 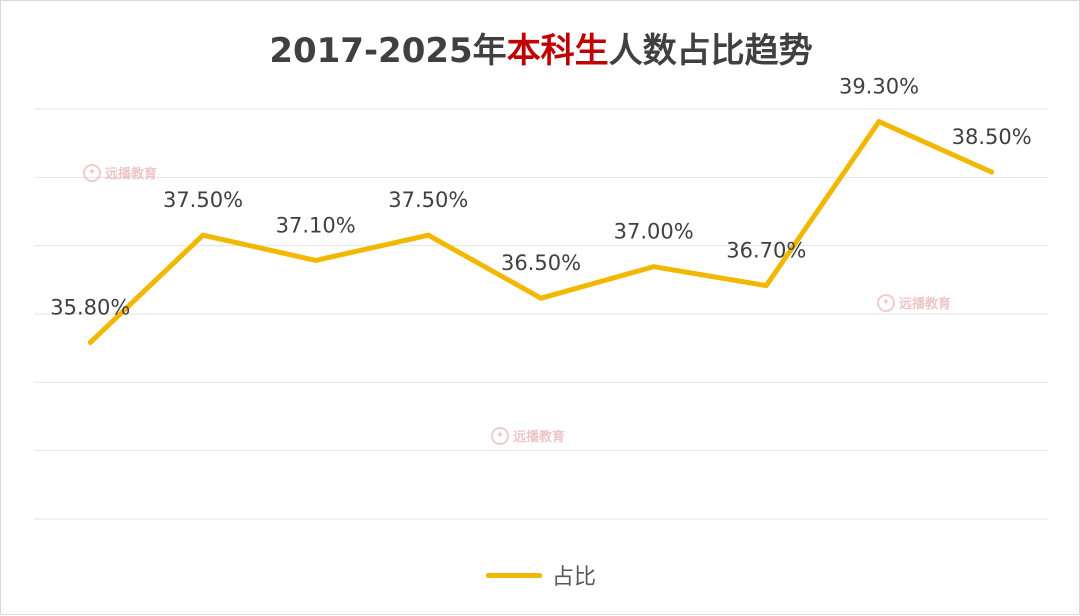 I want to click on data-label: 38.50%, so click(x=992, y=137).